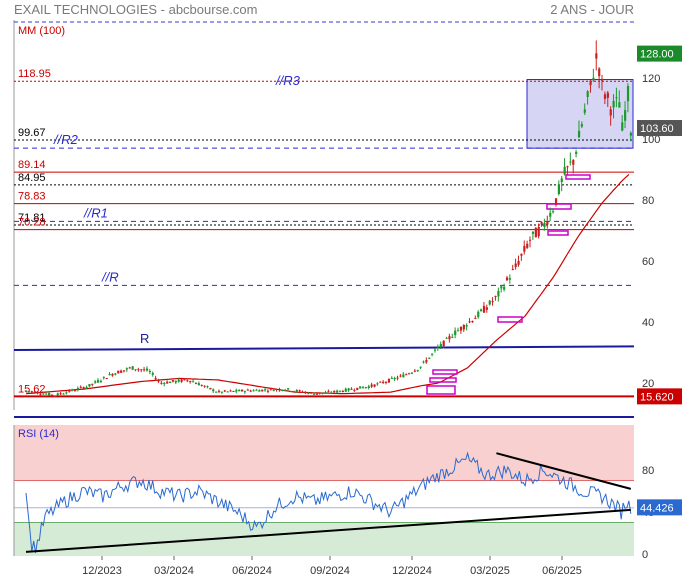 This screenshot has width=684, height=580. Describe the element at coordinates (324, 348) in the screenshot. I see `support-trend-line` at that location.